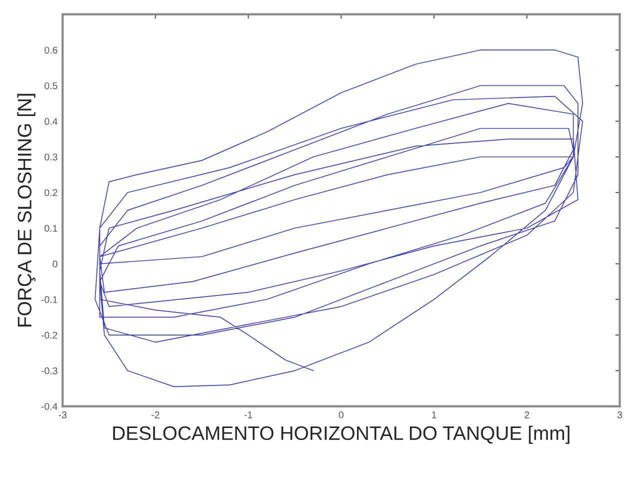 The width and height of the screenshot is (626, 478). I want to click on y-tick-label: -0.1, so click(49, 300).